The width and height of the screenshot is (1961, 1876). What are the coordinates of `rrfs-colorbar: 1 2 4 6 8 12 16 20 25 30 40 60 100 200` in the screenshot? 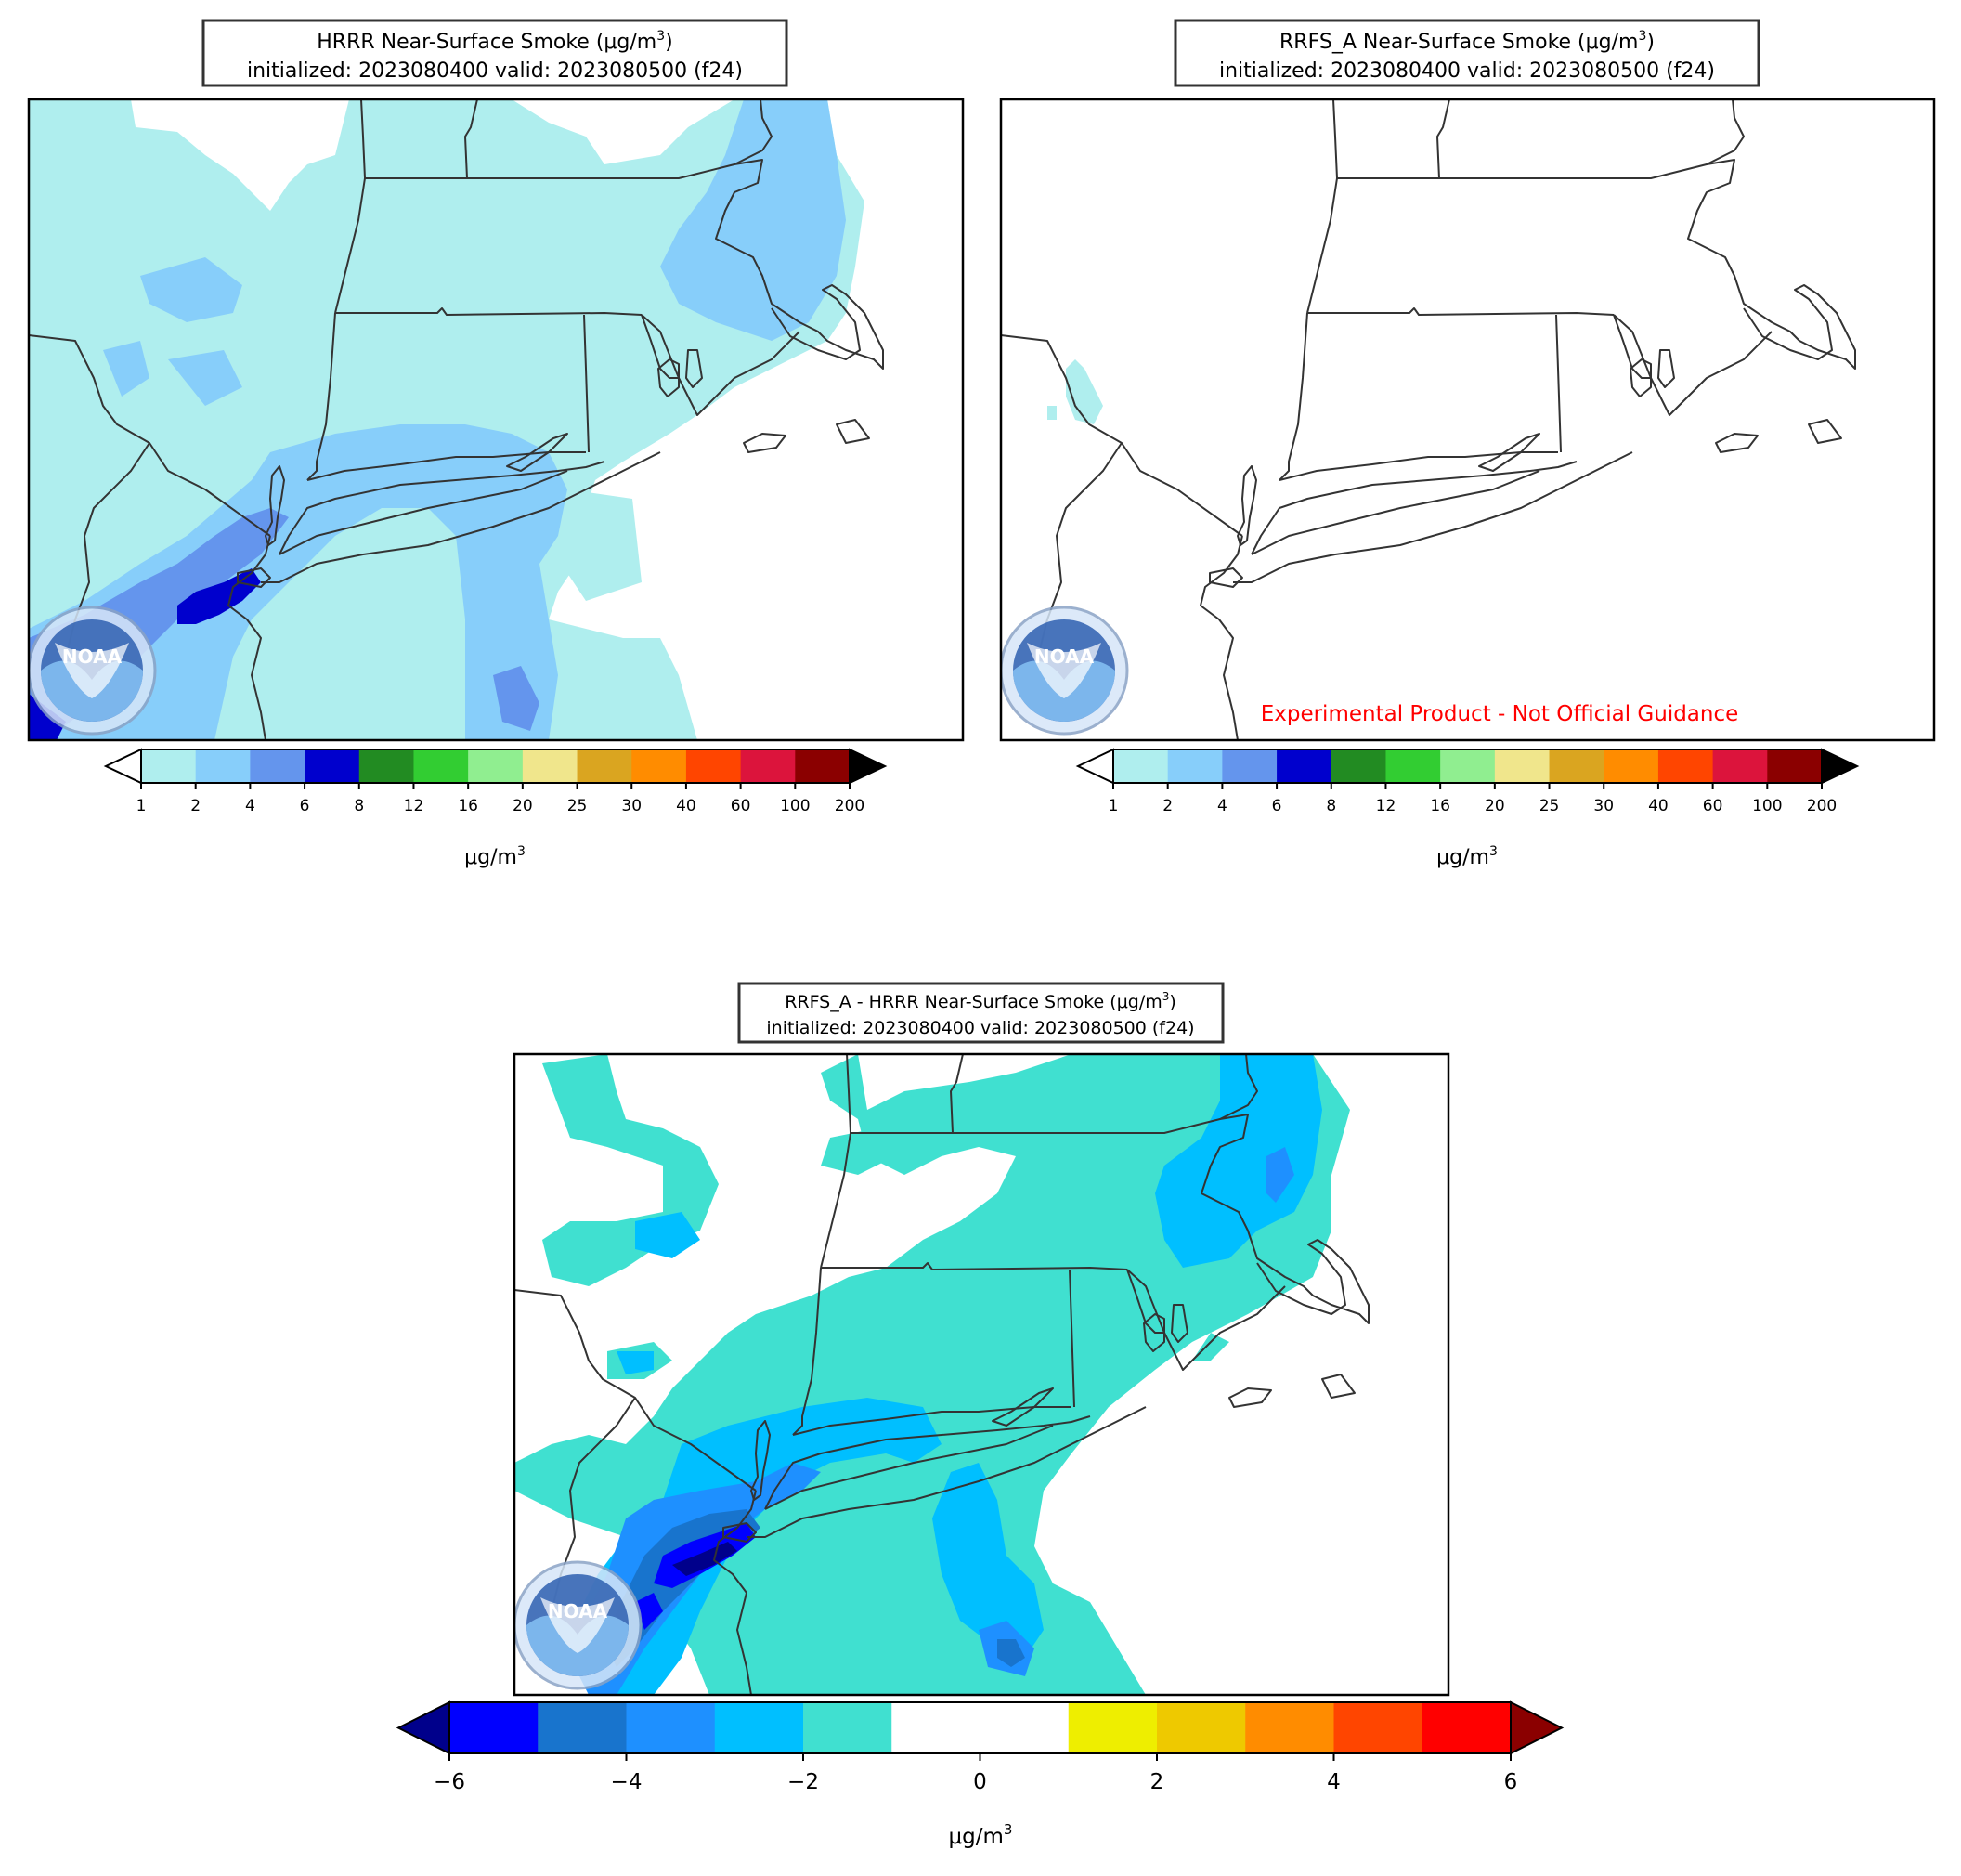 It's located at (1467, 781).